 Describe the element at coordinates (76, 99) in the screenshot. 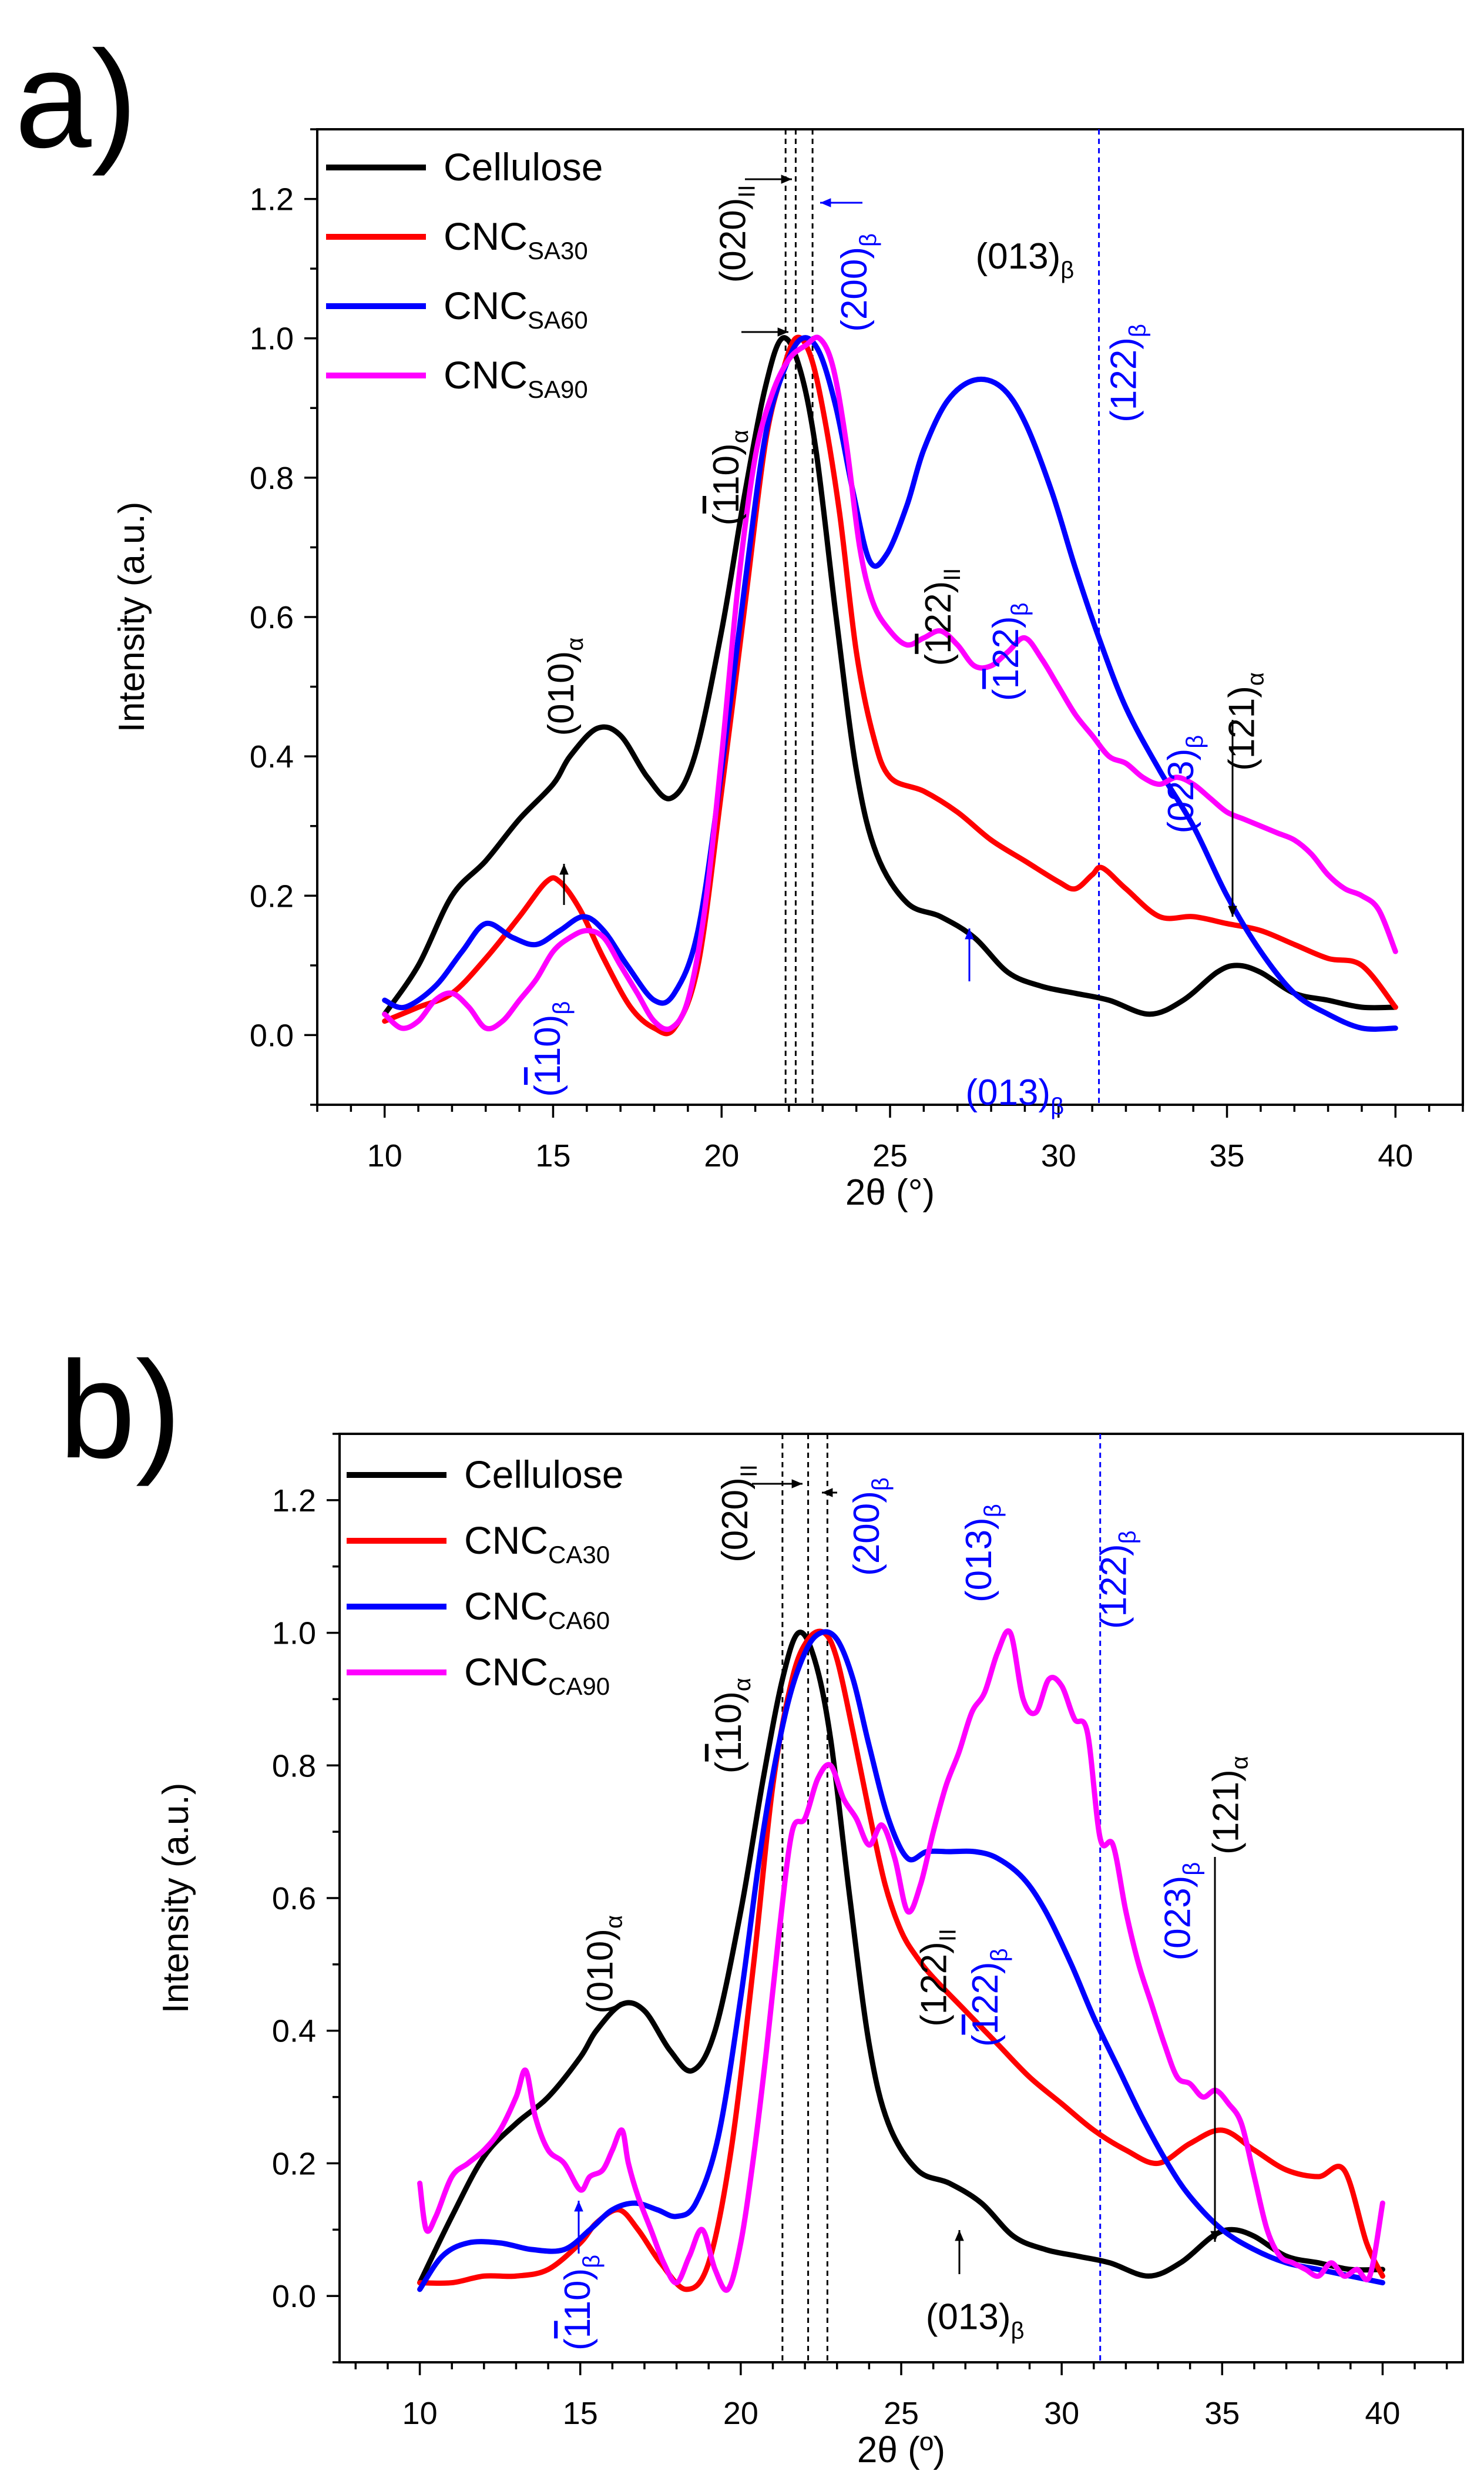

I see `panel-label: a)` at that location.